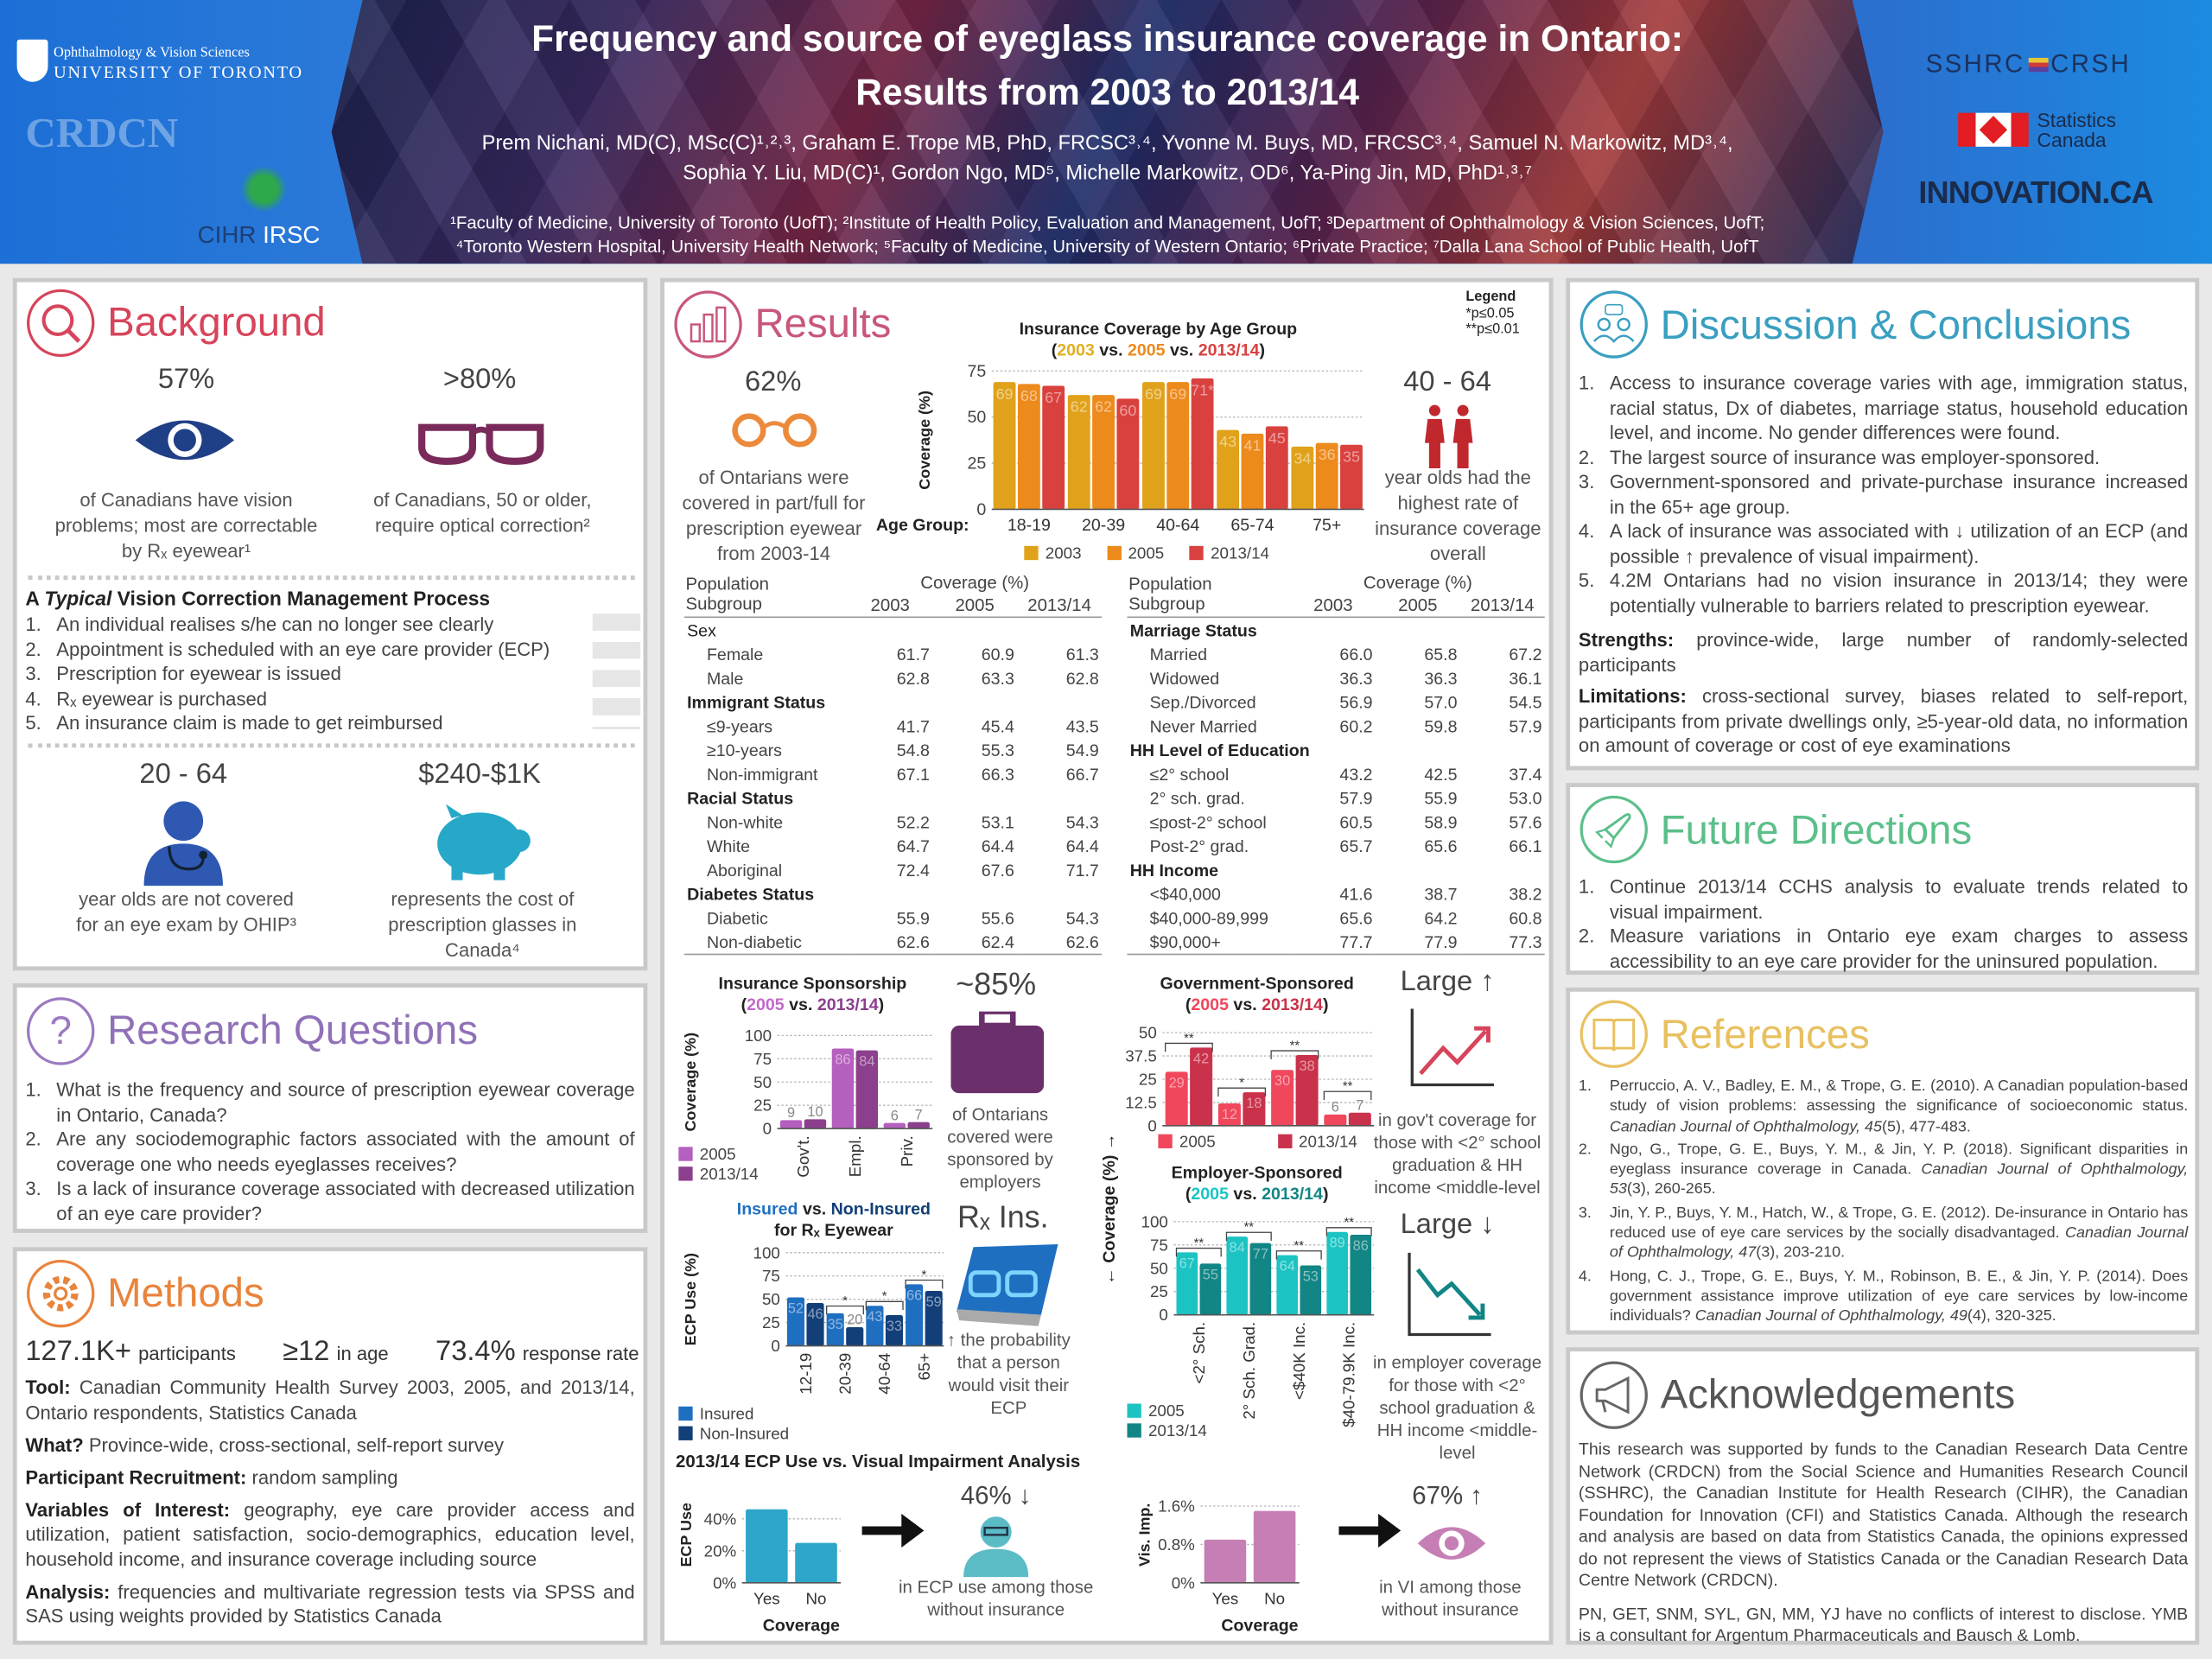 This screenshot has height=1659, width=2212. I want to click on stat-46-percent: 46% ↓, so click(996, 1495).